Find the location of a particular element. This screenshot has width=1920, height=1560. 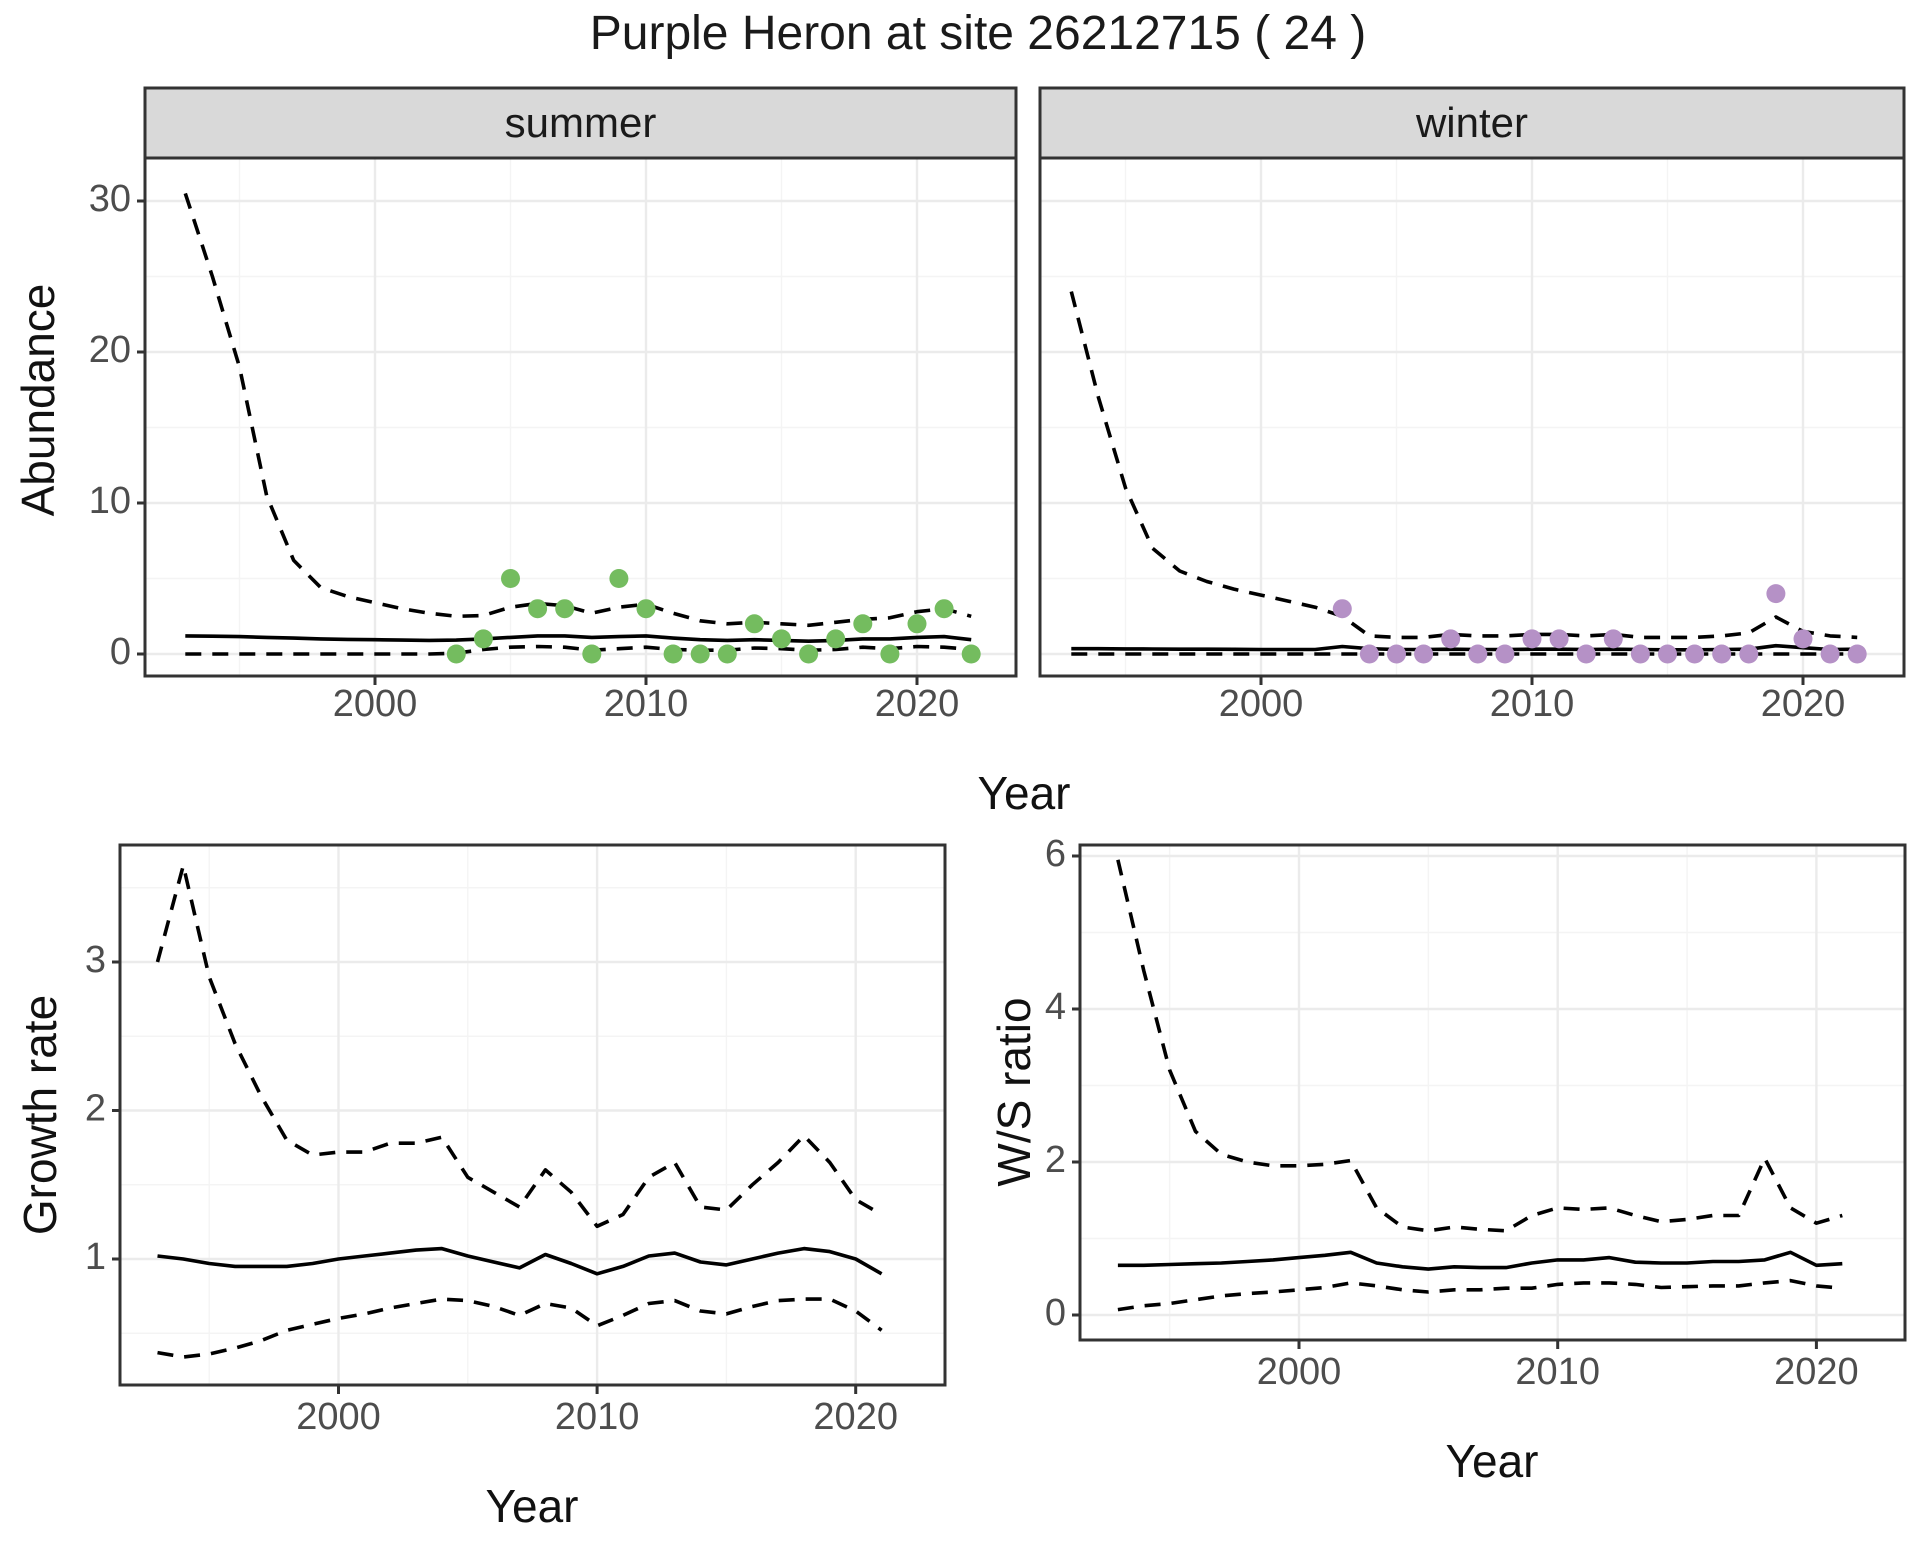

panel-border is located at coordinates (1492, 1092).